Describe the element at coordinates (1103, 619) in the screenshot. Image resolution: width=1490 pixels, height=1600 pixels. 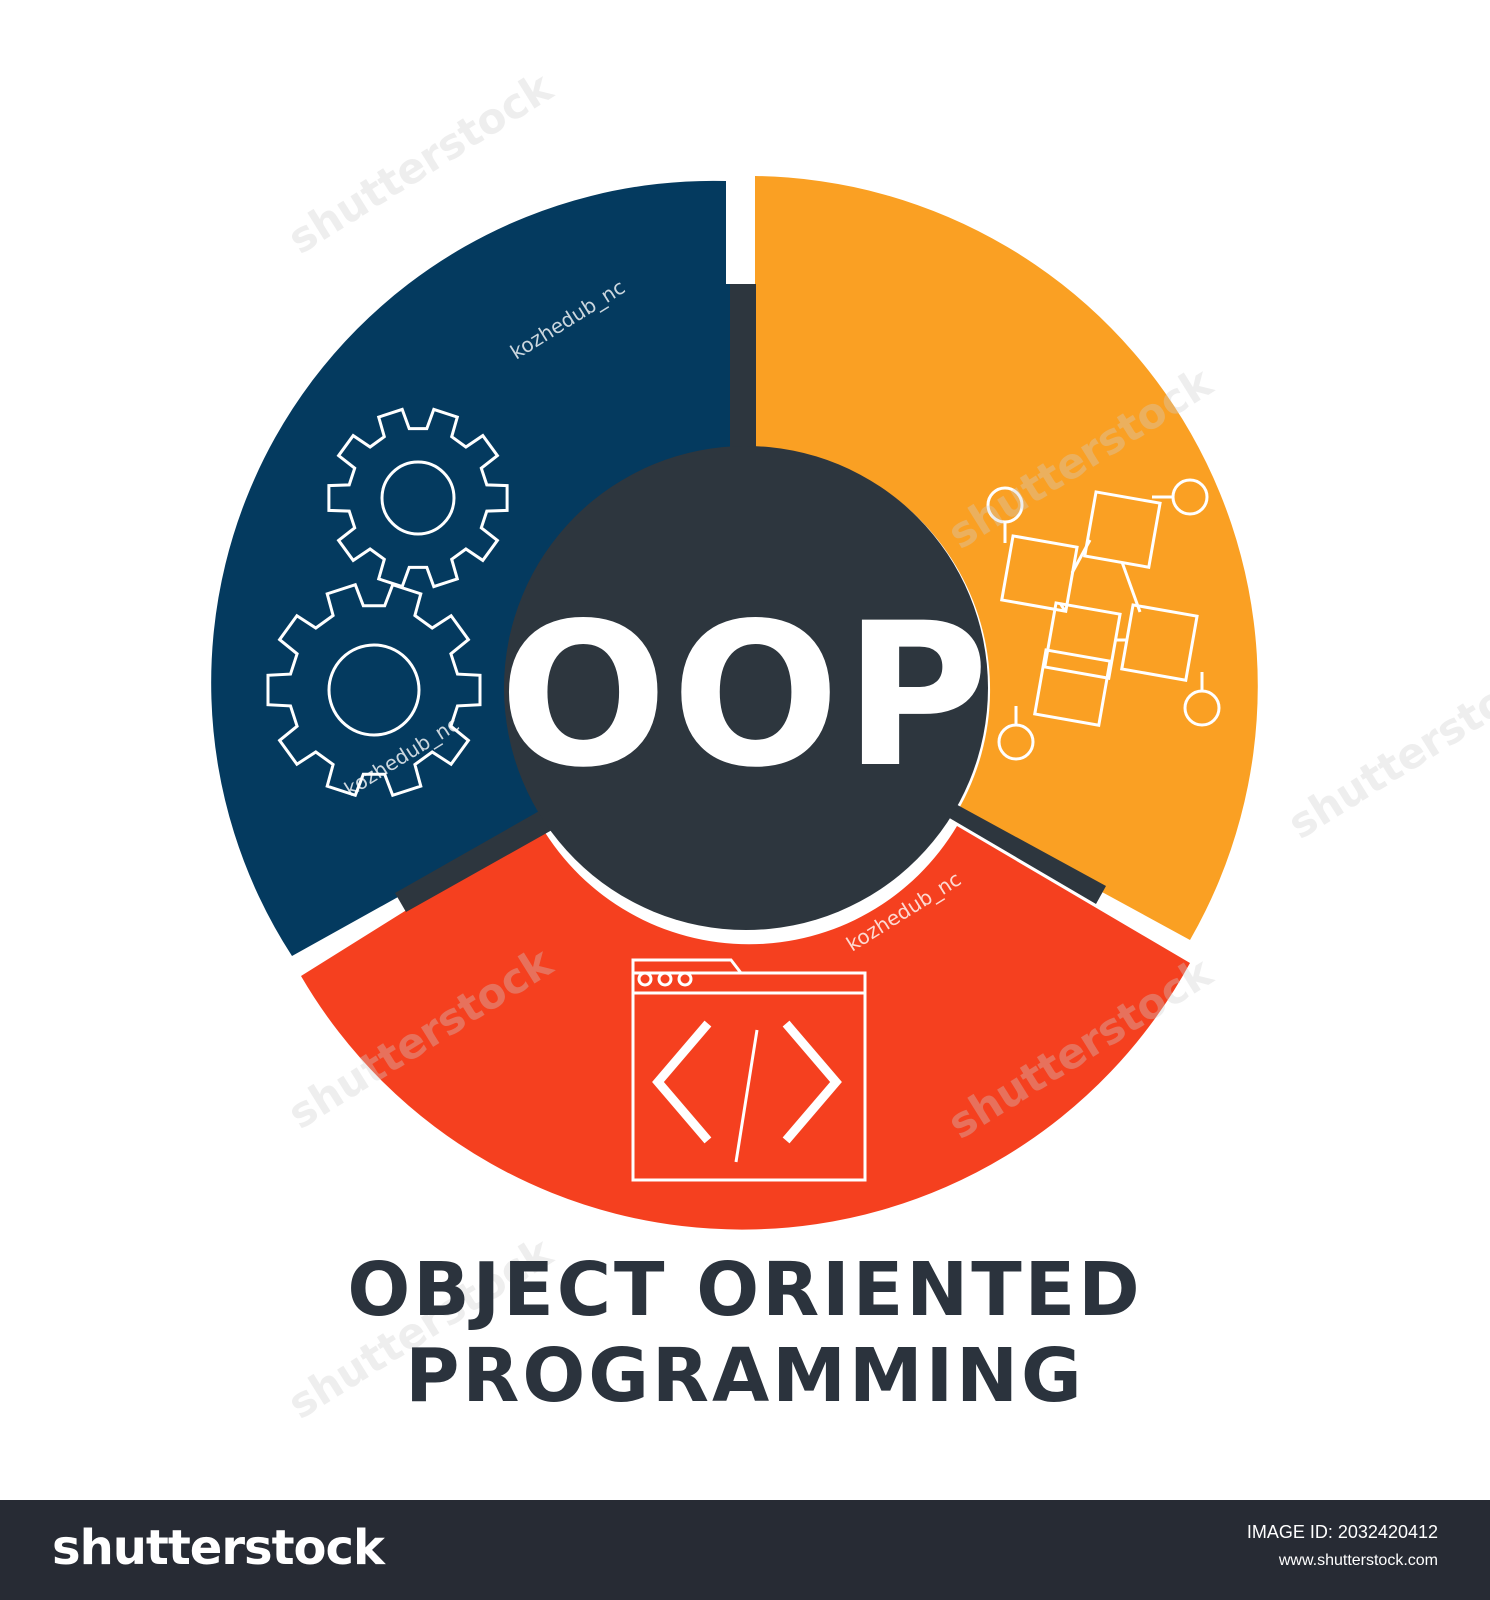
I see `blockchain-icon` at that location.